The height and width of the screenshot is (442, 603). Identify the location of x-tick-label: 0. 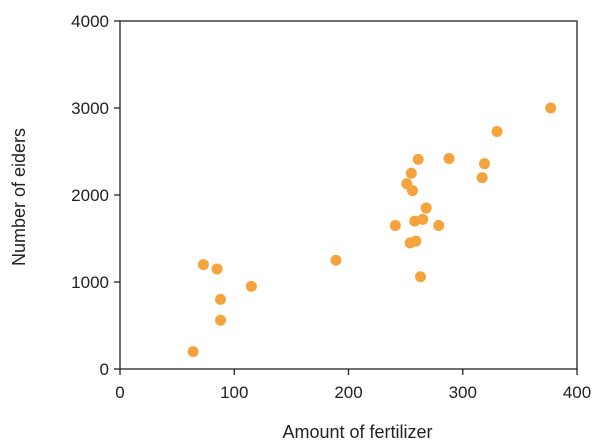
(119, 392).